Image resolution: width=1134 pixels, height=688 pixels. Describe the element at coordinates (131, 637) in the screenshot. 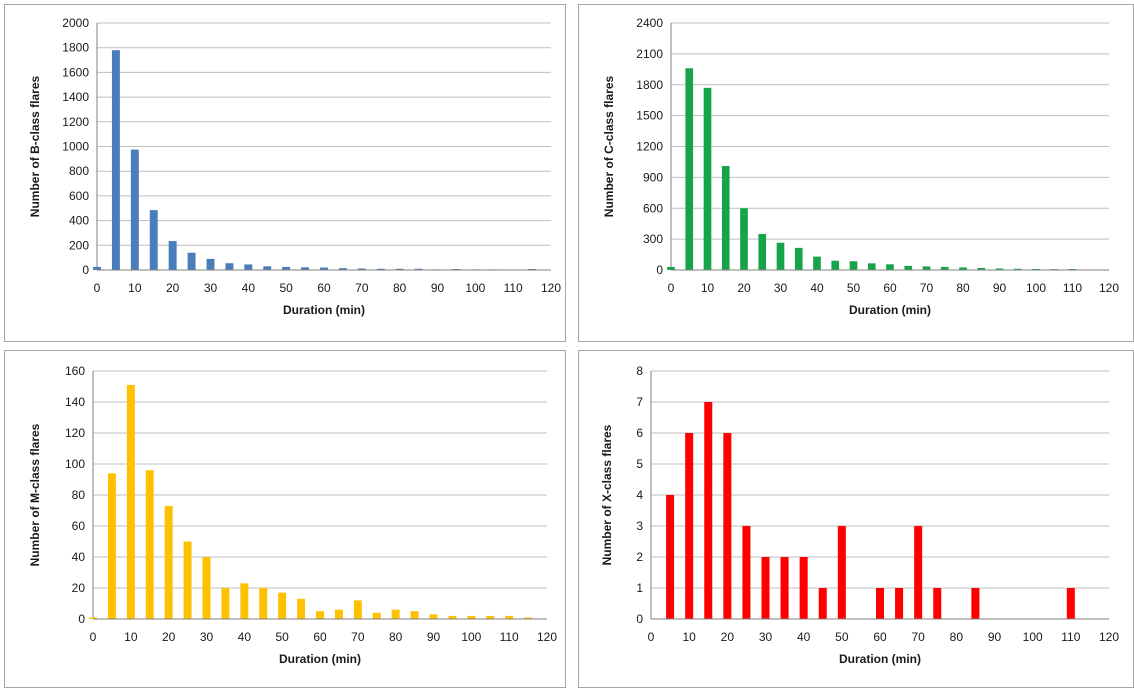

I see `m-x-tick-label: 10` at that location.